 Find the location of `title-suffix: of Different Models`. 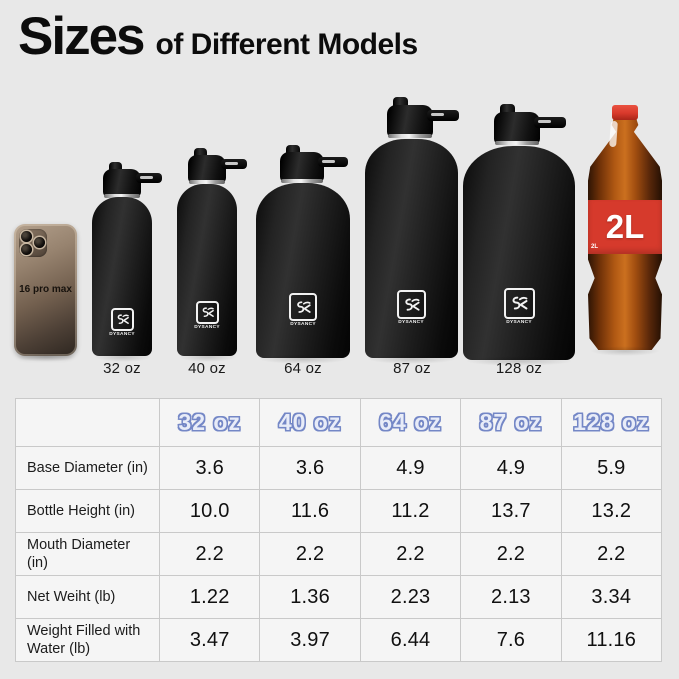

title-suffix: of Different Models is located at coordinates (287, 44).